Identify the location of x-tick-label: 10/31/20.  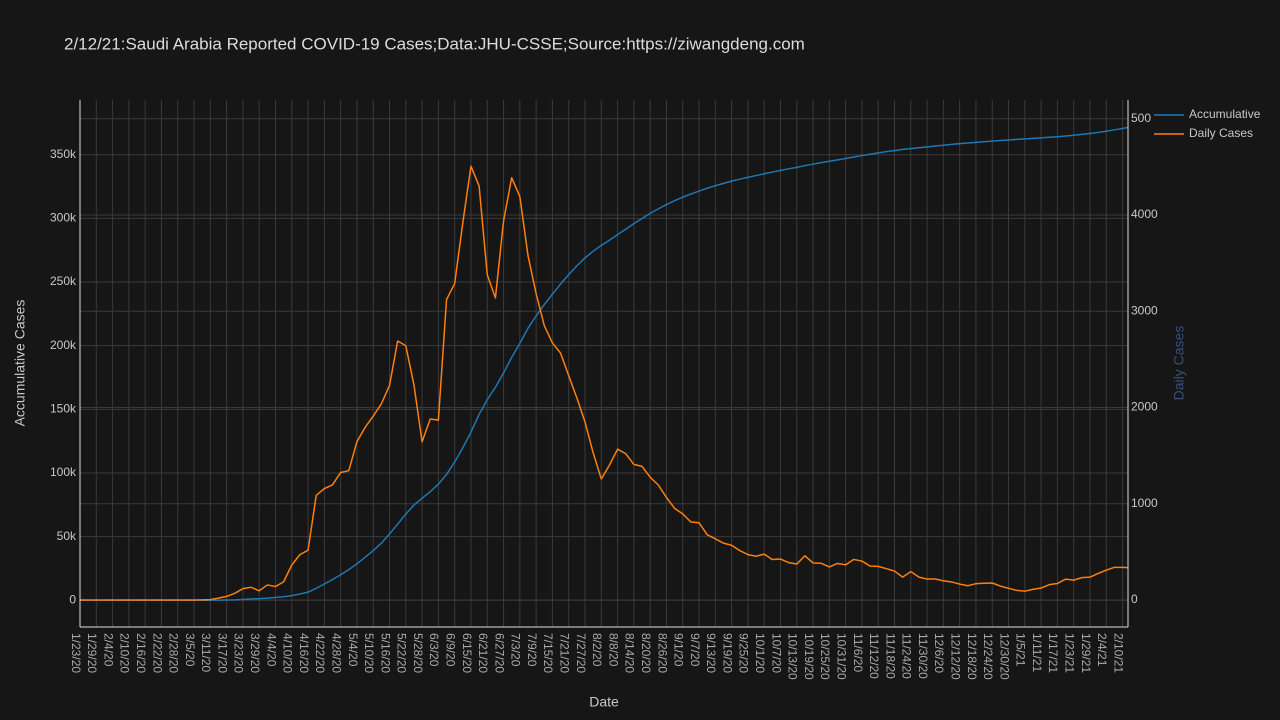
(841, 656).